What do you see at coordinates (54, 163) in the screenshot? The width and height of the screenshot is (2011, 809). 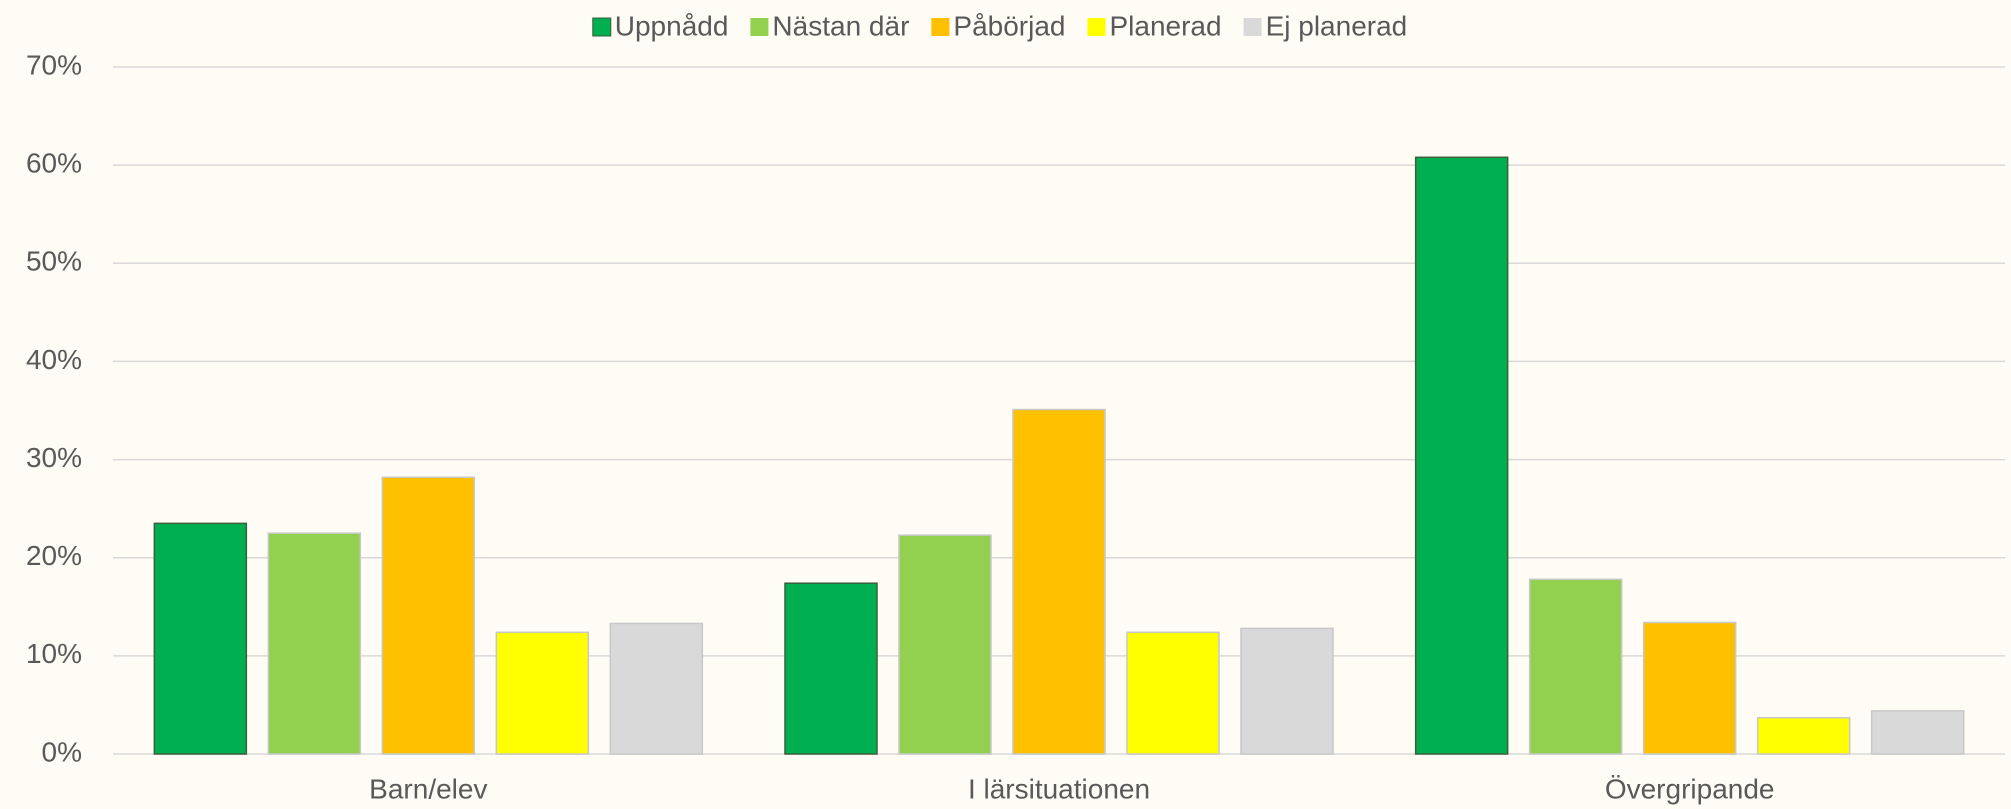 I see `y-tick-label: 60%` at bounding box center [54, 163].